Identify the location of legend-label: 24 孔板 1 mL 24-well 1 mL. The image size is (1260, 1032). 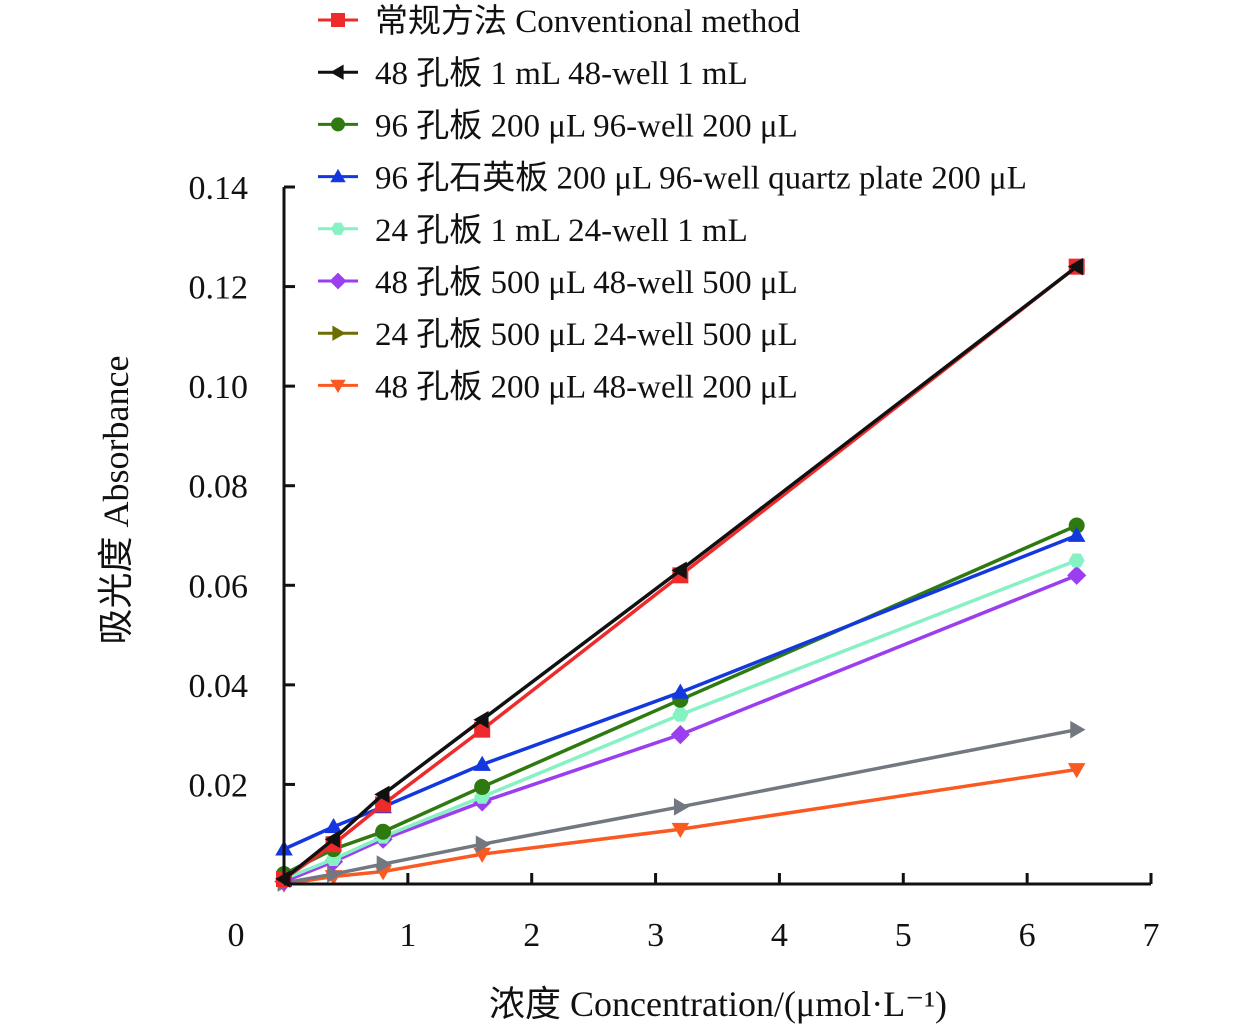
(561, 230).